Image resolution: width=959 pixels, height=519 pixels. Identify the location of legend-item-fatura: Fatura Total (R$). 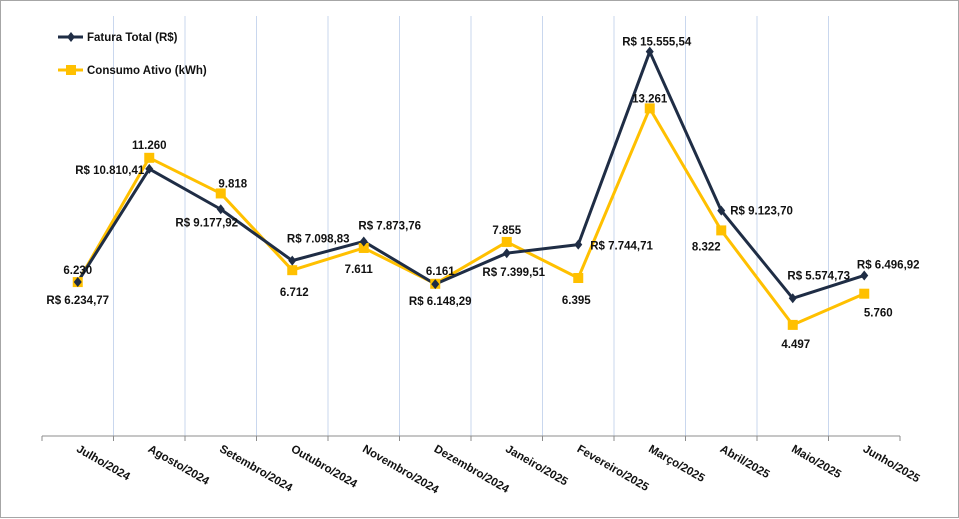
(118, 38).